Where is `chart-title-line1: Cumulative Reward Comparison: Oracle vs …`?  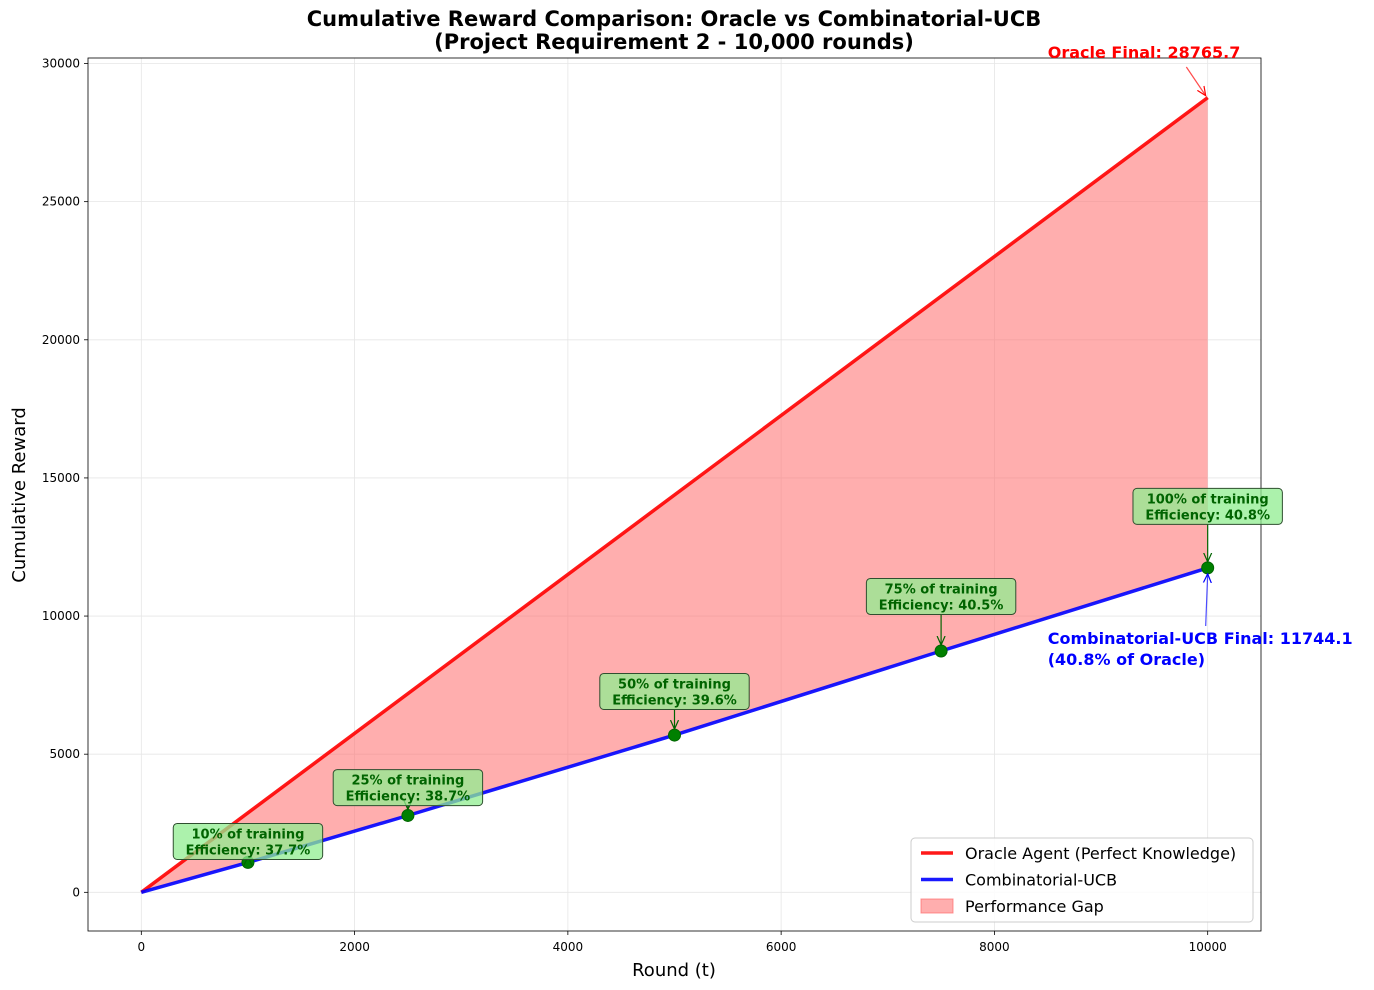 chart-title-line1: Cumulative Reward Comparison: Oracle vs … is located at coordinates (674, 19).